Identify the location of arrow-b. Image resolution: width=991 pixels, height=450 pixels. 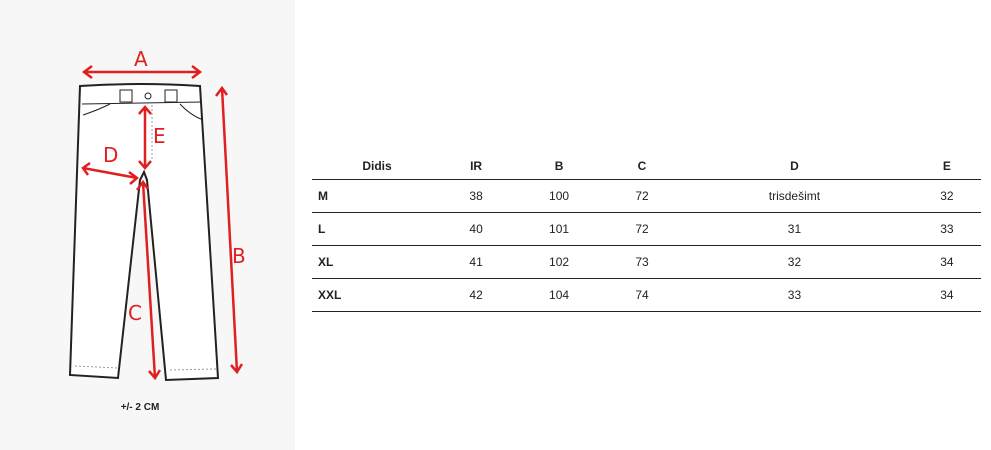
(229, 230).